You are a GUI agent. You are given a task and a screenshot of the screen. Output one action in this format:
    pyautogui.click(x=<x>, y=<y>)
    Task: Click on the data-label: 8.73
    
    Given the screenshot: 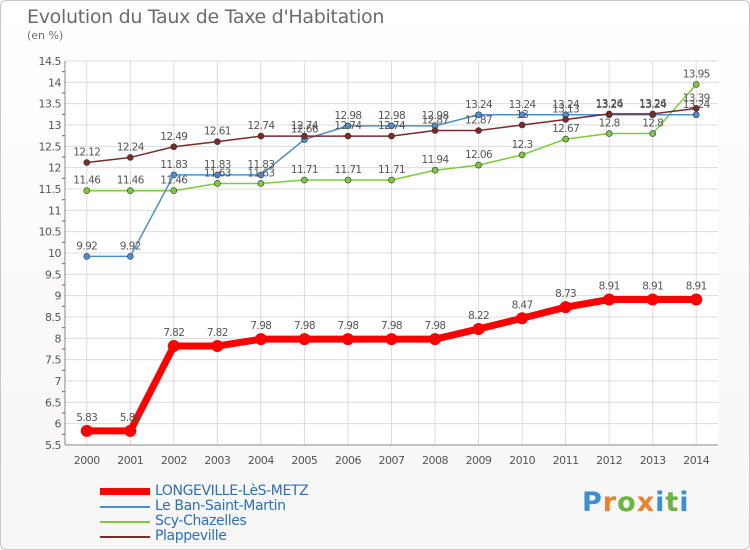 What is the action you would take?
    pyautogui.click(x=565, y=294)
    